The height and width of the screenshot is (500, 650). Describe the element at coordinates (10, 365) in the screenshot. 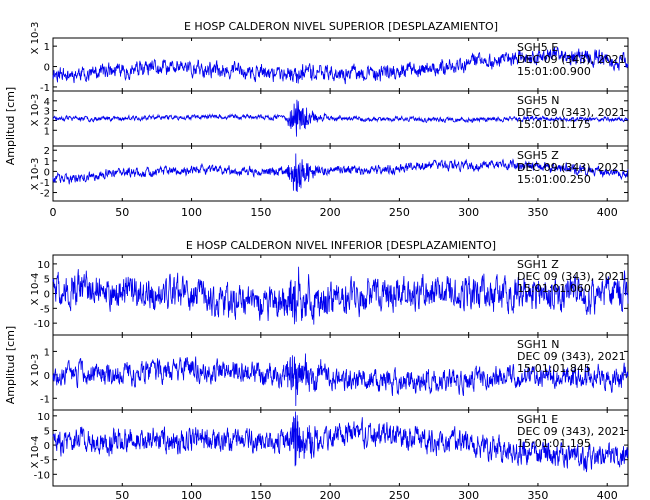

I see `y-axis-label-inferior: Amplitud [cm]` at that location.